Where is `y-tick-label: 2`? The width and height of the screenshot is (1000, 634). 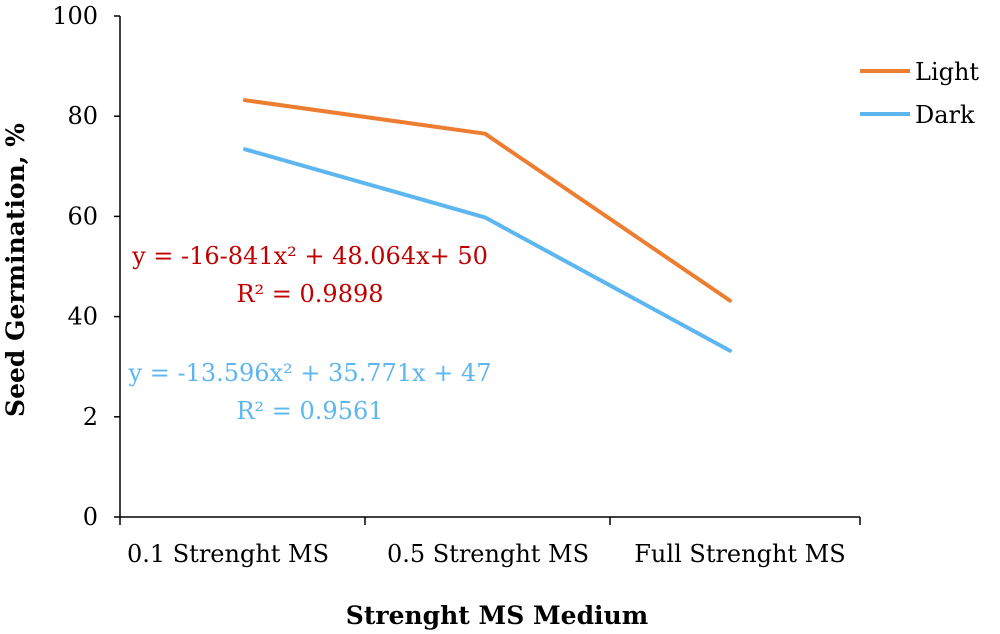 y-tick-label: 2 is located at coordinates (90, 417).